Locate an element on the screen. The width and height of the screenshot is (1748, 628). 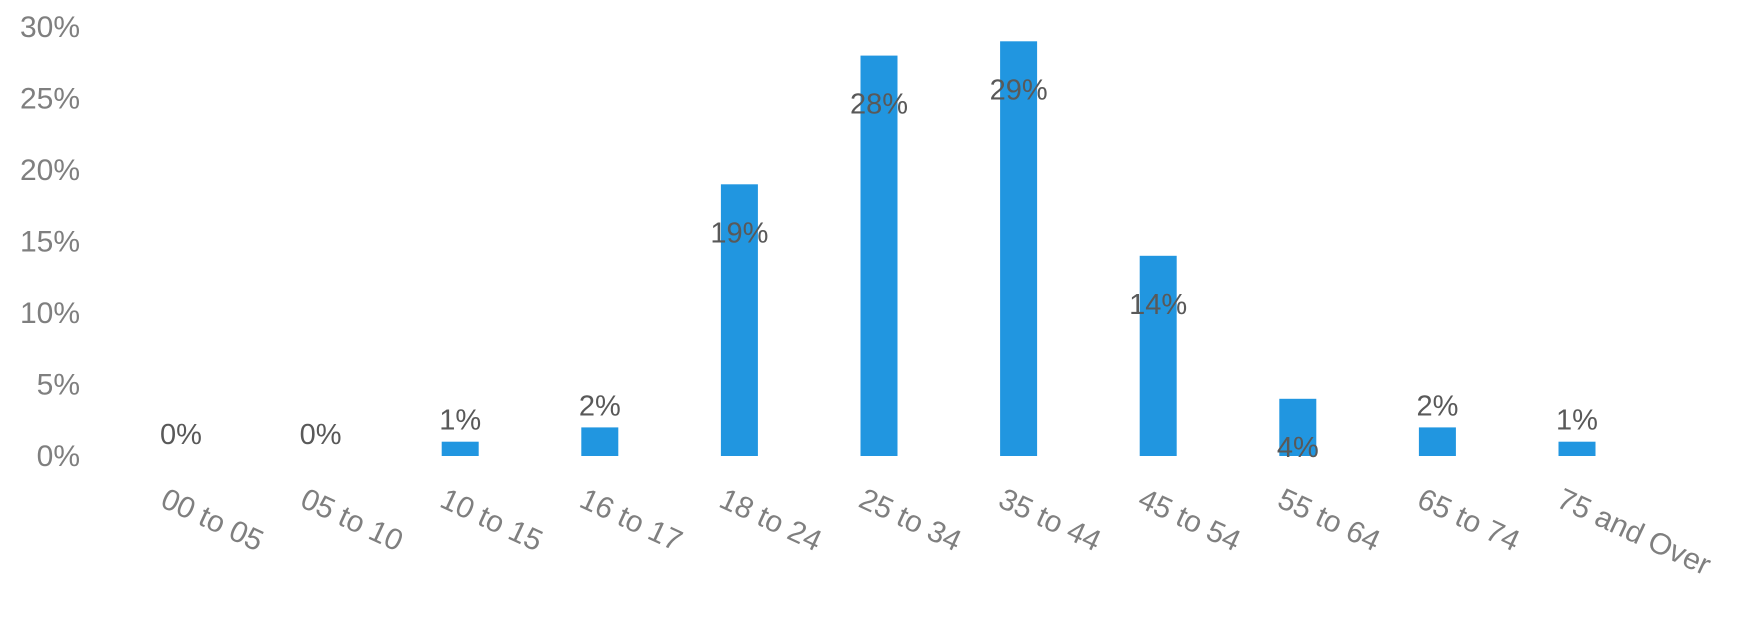
y-tick-label: 25% is located at coordinates (50, 99).